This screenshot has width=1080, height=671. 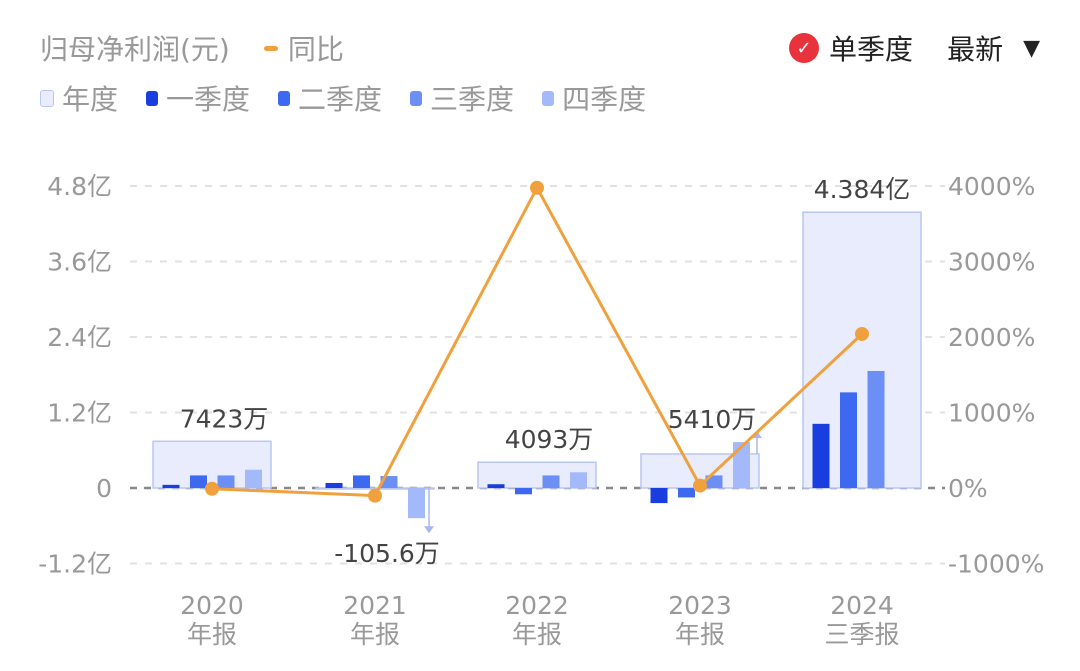 What do you see at coordinates (975, 49) in the screenshot?
I see `sort-dropdown: 最新` at bounding box center [975, 49].